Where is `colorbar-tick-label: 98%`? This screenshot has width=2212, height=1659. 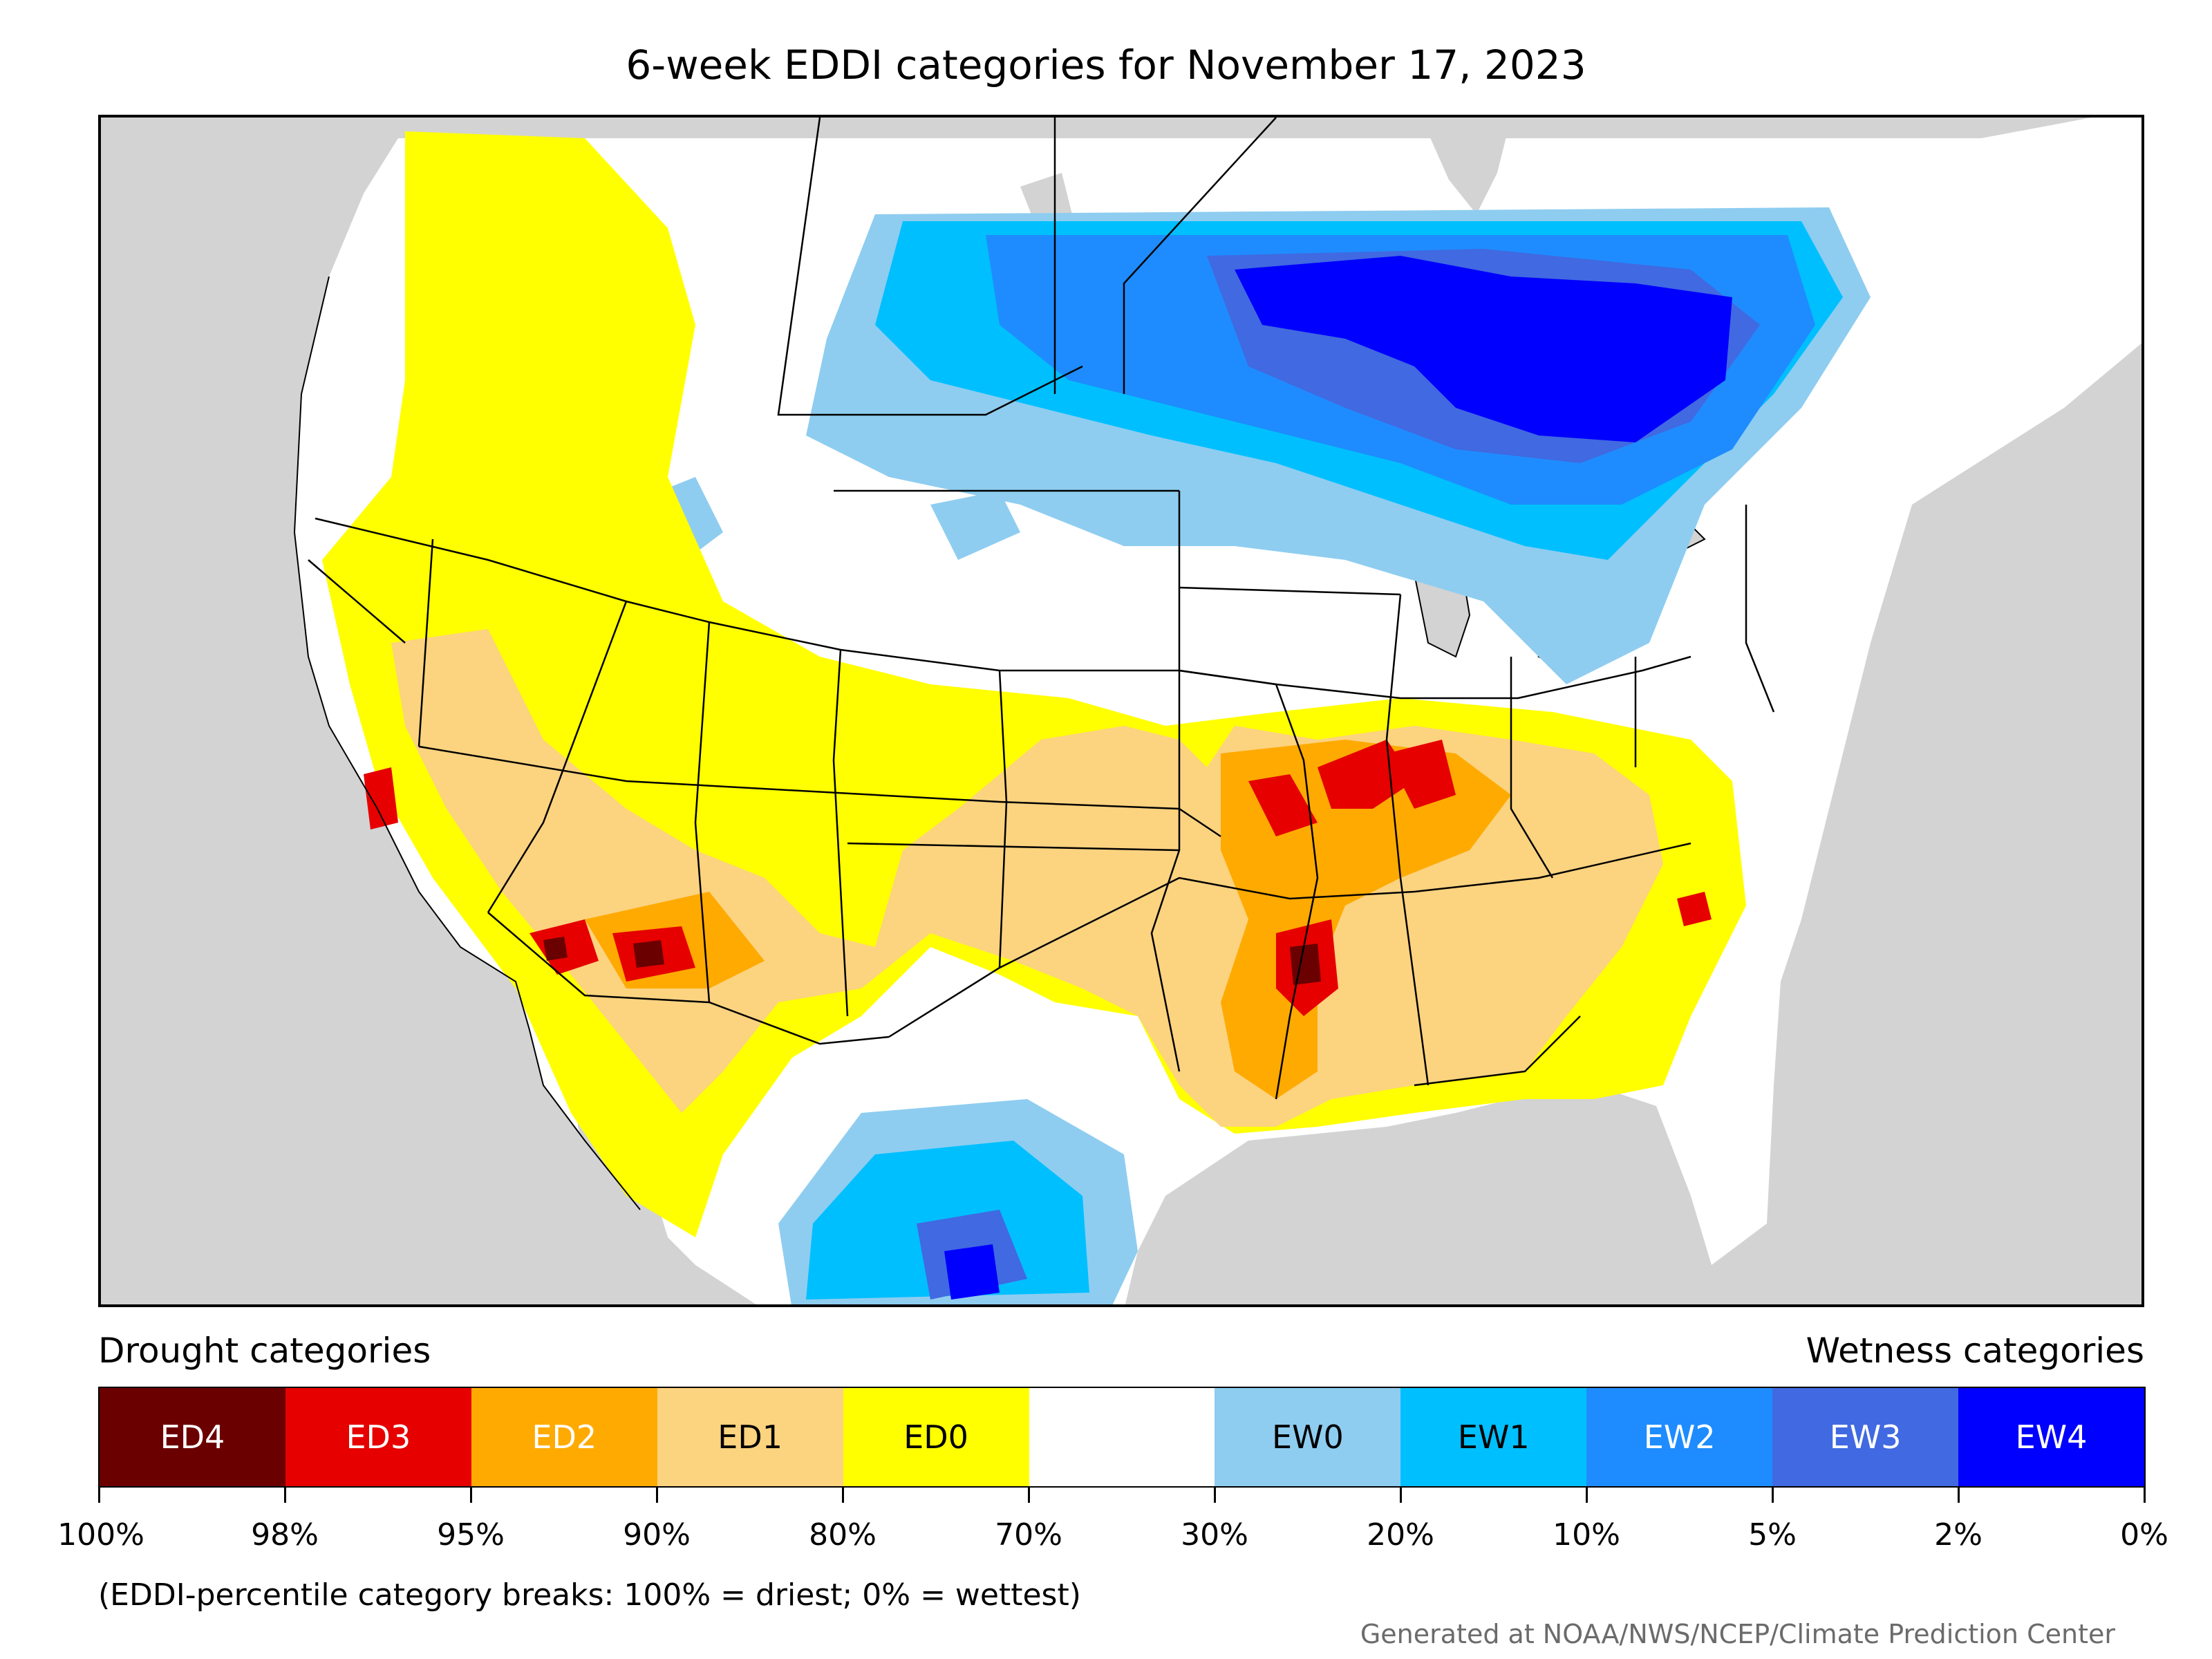
colorbar-tick-label: 98% is located at coordinates (285, 1535).